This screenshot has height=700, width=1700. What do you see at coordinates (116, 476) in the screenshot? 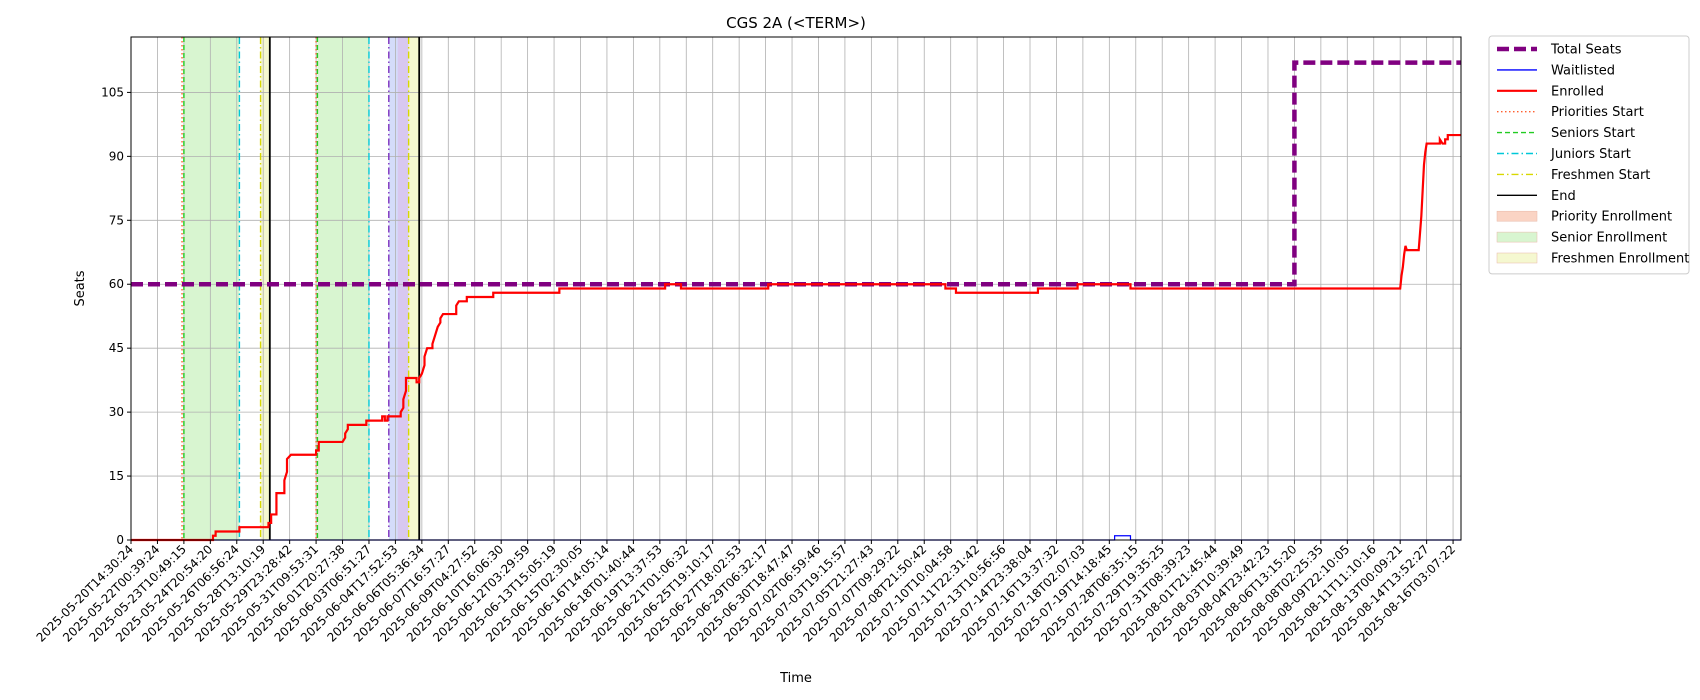
I see `y-tick-label: 15` at bounding box center [116, 476].